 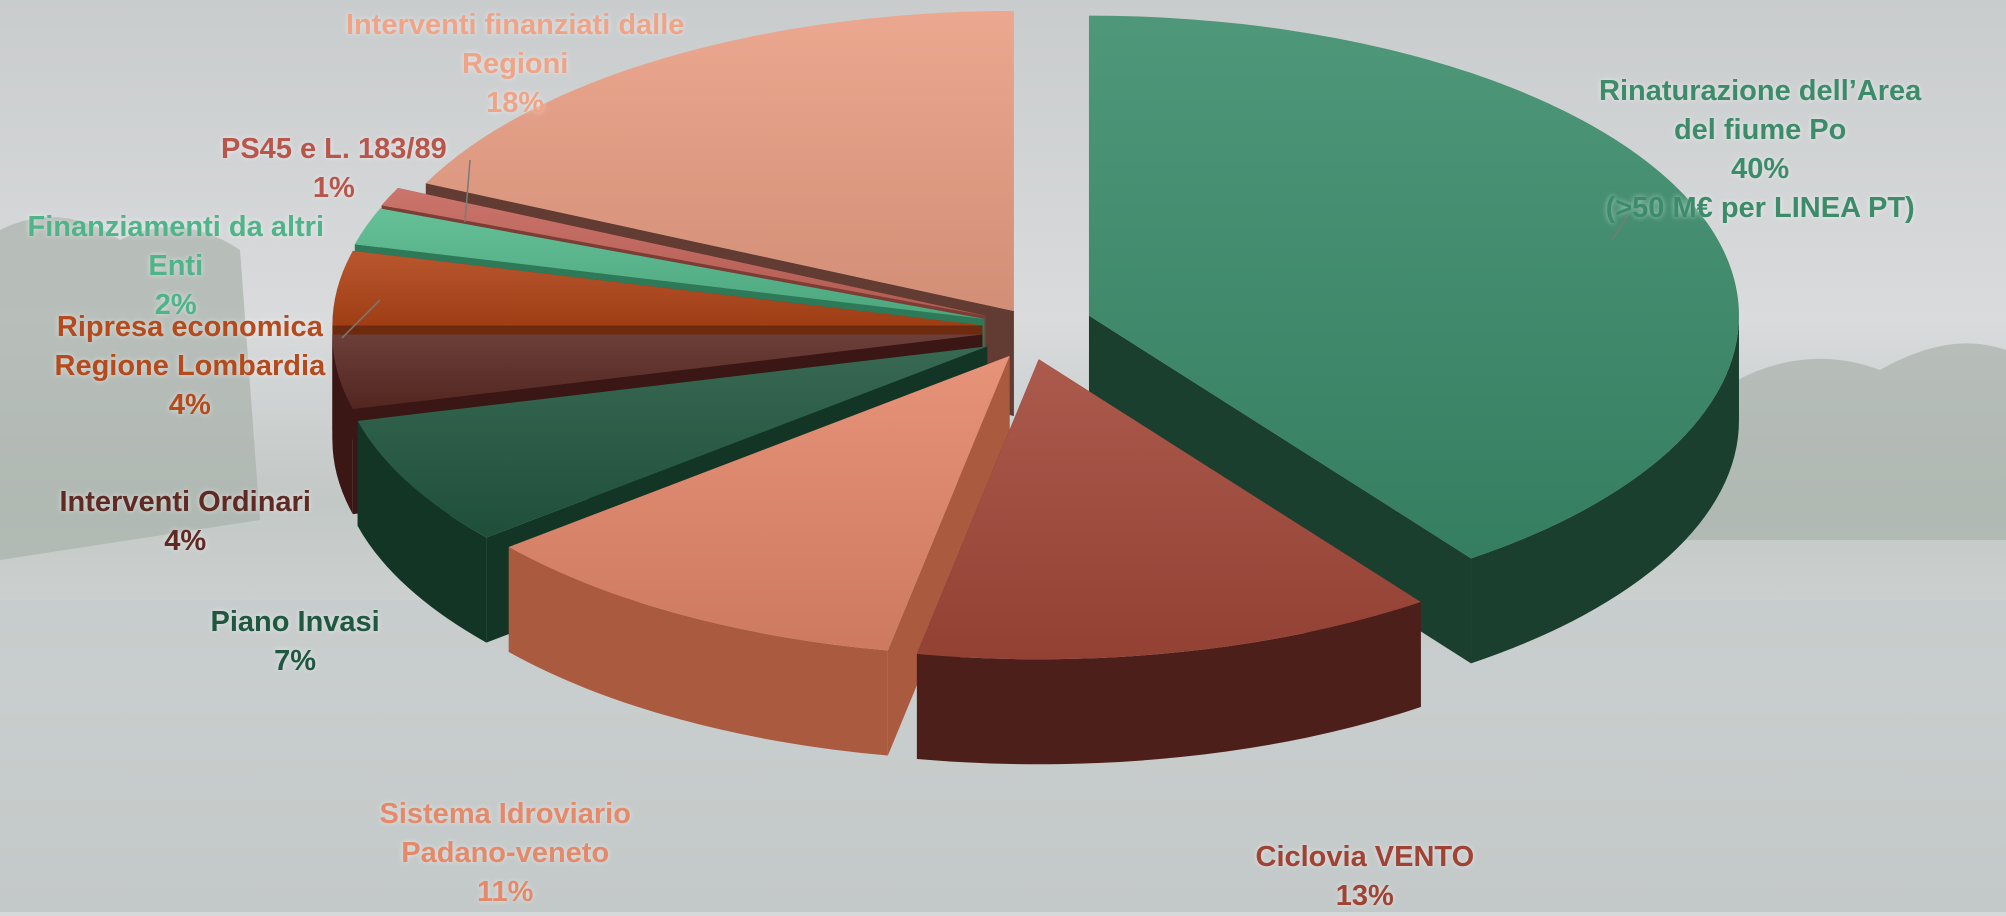 I want to click on slice-label-vento-line-1: 13%, so click(x=1364, y=896).